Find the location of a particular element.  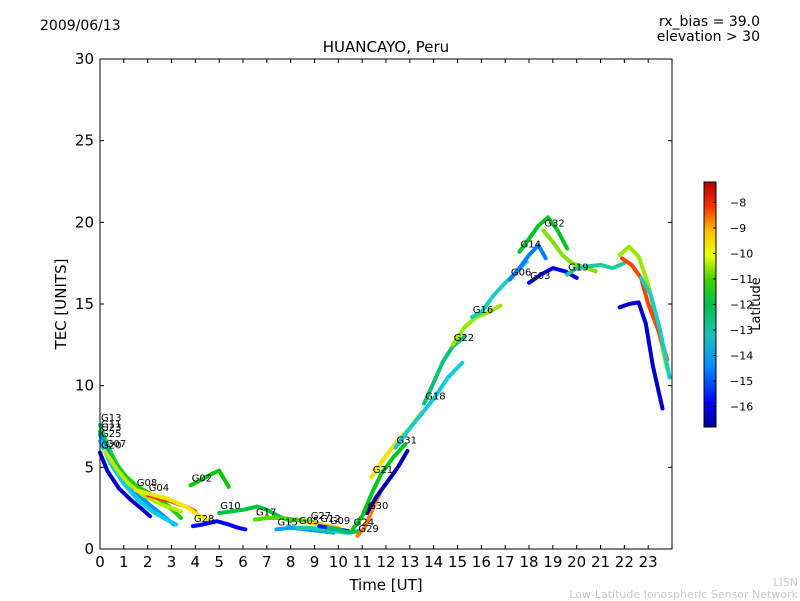

series-label-g03: G03 is located at coordinates (540, 276).